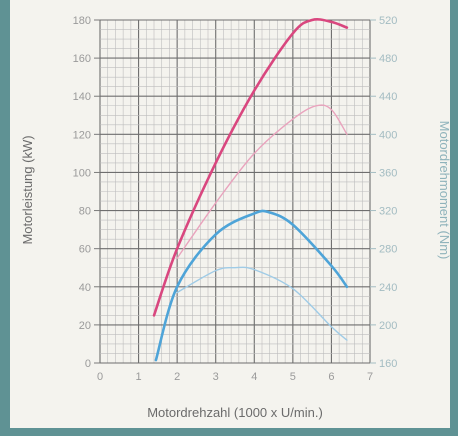 The image size is (458, 436). What do you see at coordinates (383, 192) in the screenshot?
I see `y2-axis-ticks: 160 200 240 280 320 360 400 440 480 520` at bounding box center [383, 192].